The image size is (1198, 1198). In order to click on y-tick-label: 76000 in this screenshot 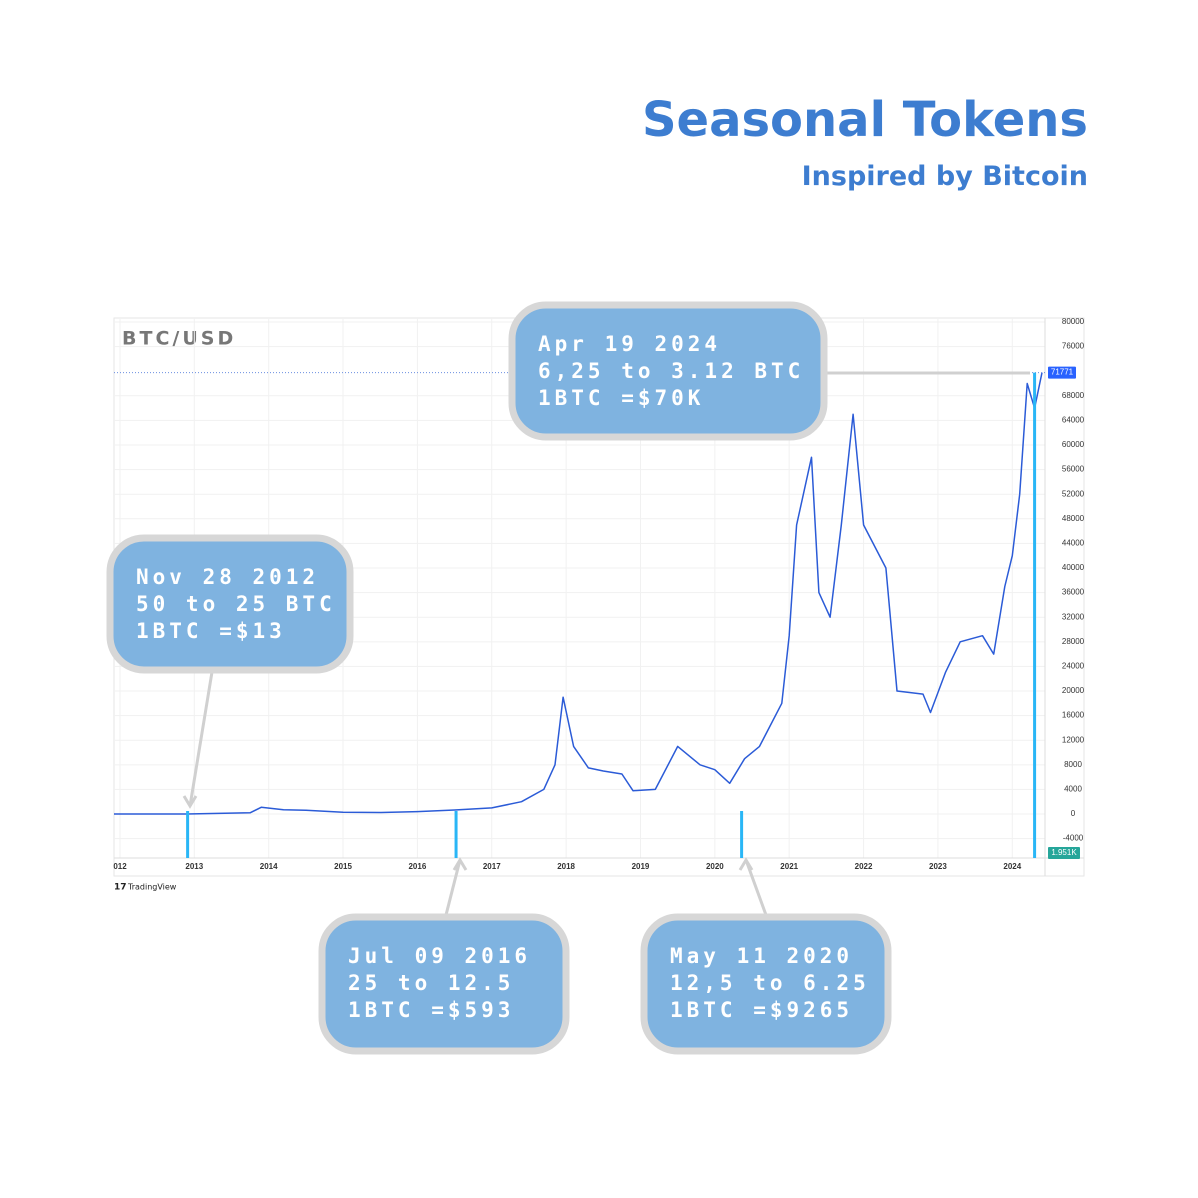, I will do `click(1073, 346)`.